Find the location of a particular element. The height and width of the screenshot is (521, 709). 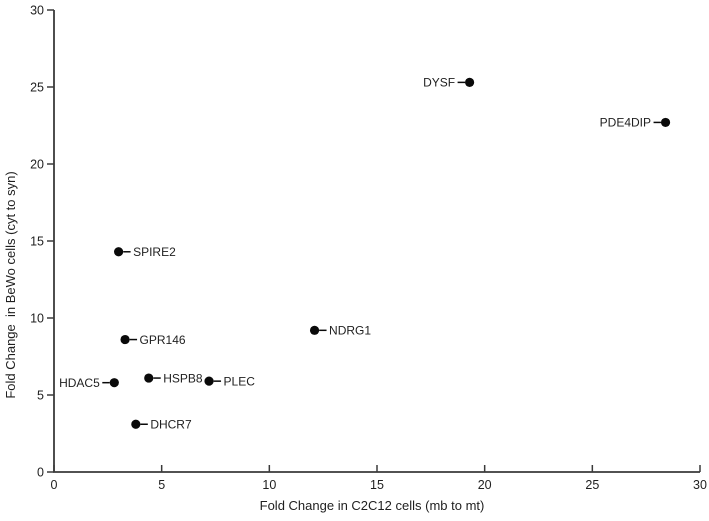

y-tick-label: 20 is located at coordinates (37, 164).